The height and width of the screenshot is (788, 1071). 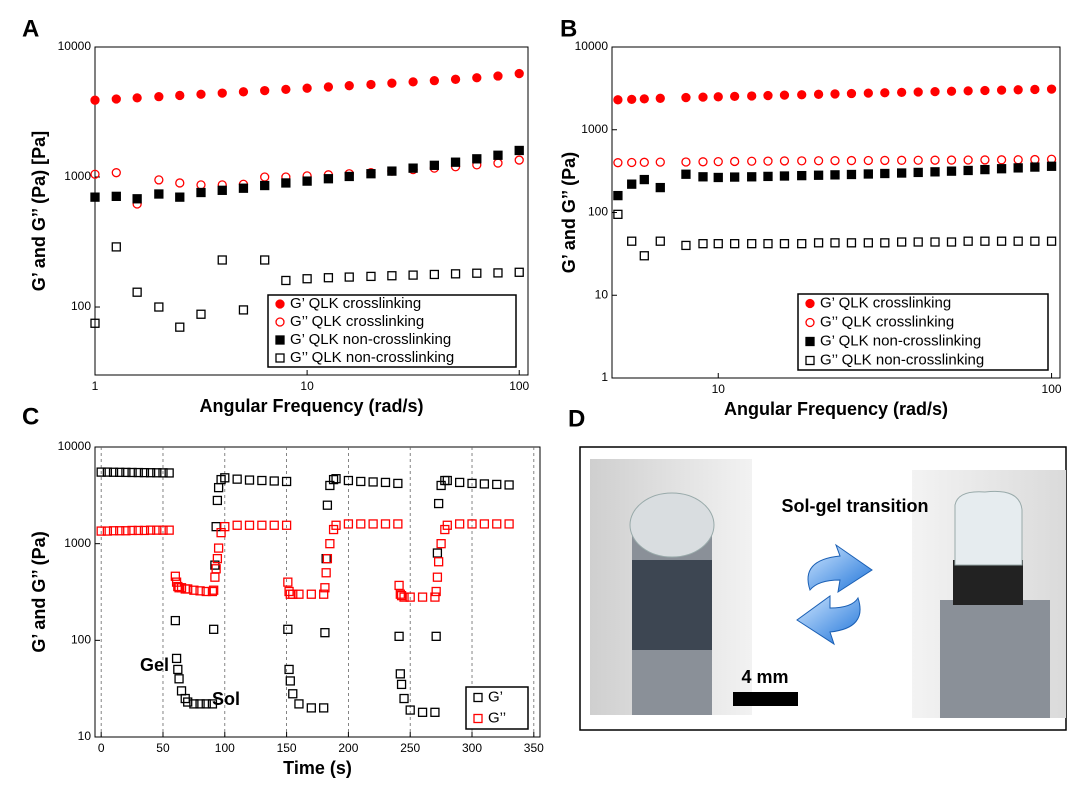 What do you see at coordinates (534, 748) in the screenshot?
I see `x-tick-label: 350` at bounding box center [534, 748].